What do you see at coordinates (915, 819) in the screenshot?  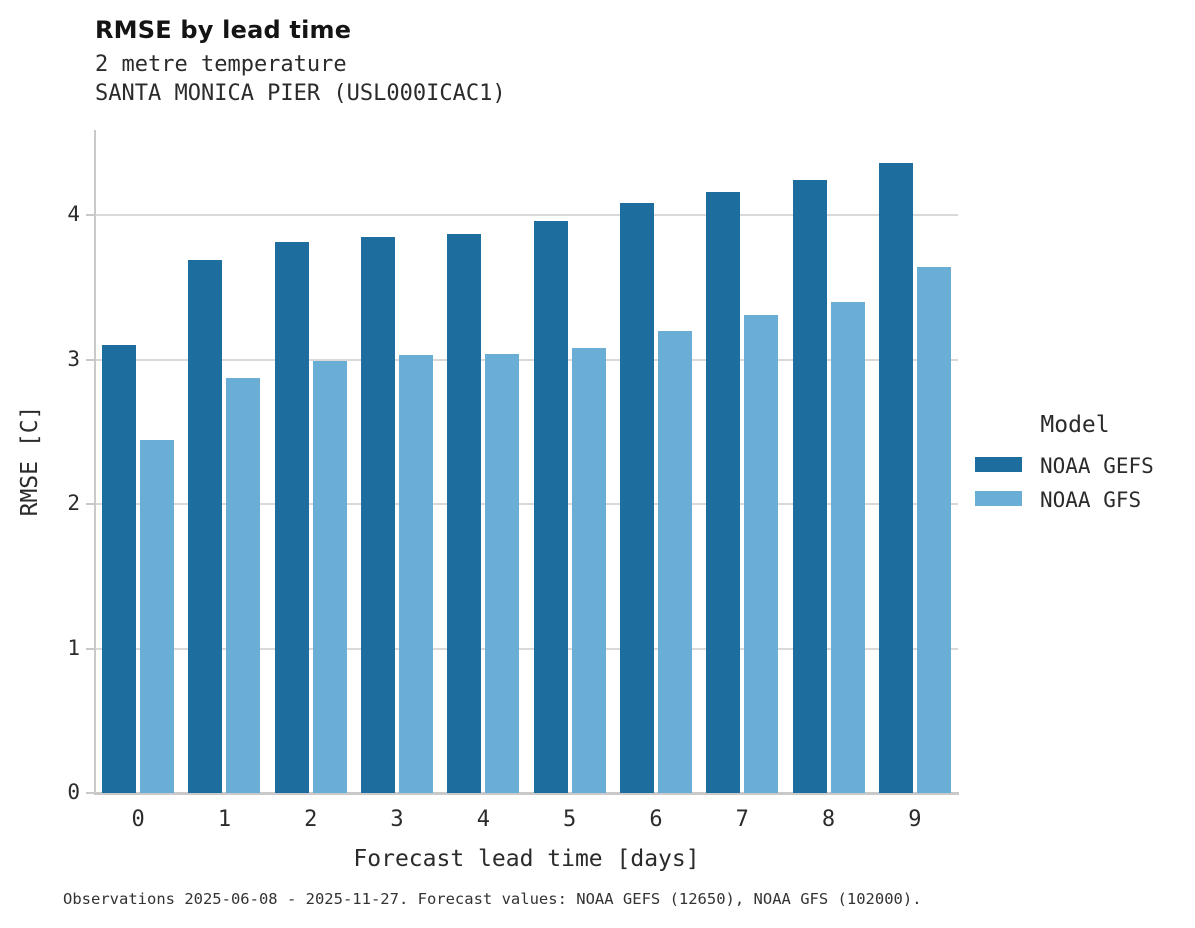 I see `x-tick-label-9: 9` at bounding box center [915, 819].